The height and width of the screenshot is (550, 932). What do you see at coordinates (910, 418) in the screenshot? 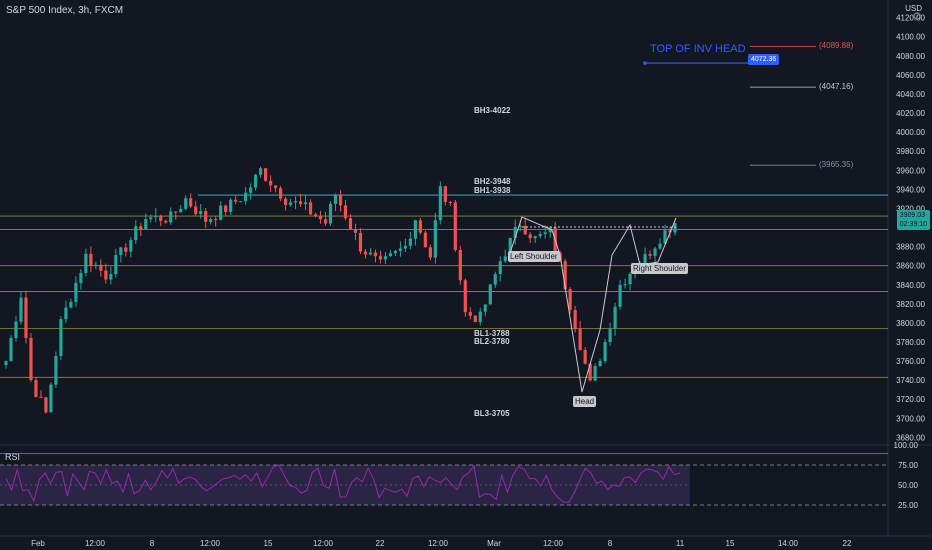
I see `price-tick-label: 3700.00` at bounding box center [910, 418].